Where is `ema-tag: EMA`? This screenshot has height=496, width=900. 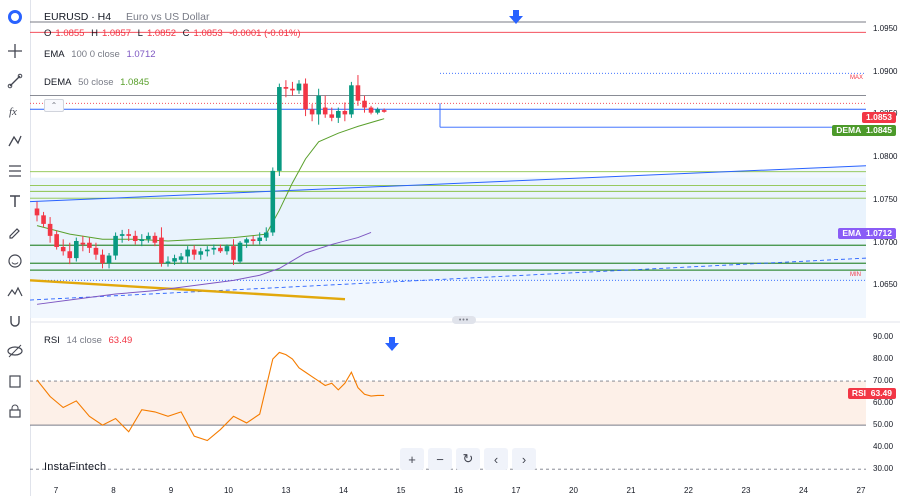
ema-tag: EMA is located at coordinates (852, 233).